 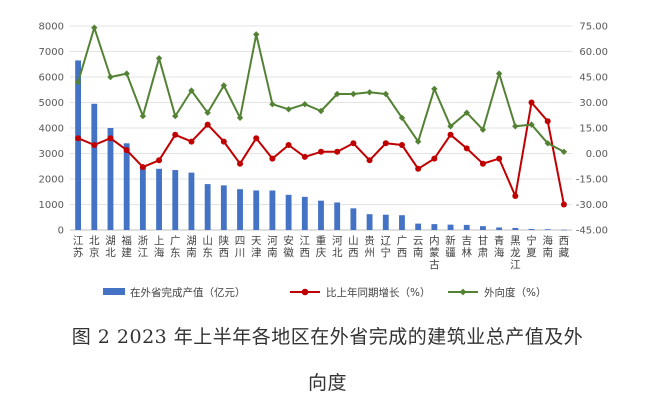 What do you see at coordinates (402, 247) in the screenshot?
I see `category-label: 广西` at bounding box center [402, 247].